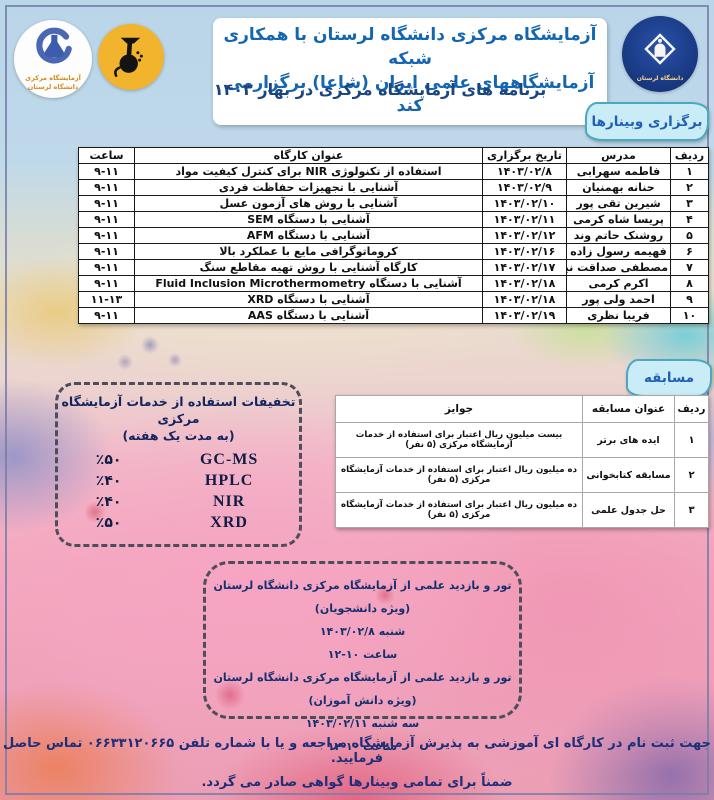 The height and width of the screenshot is (800, 714). What do you see at coordinates (524, 187) in the screenshot?
I see `cell-date: ۱۴۰۳/۰۲/۹` at bounding box center [524, 187].